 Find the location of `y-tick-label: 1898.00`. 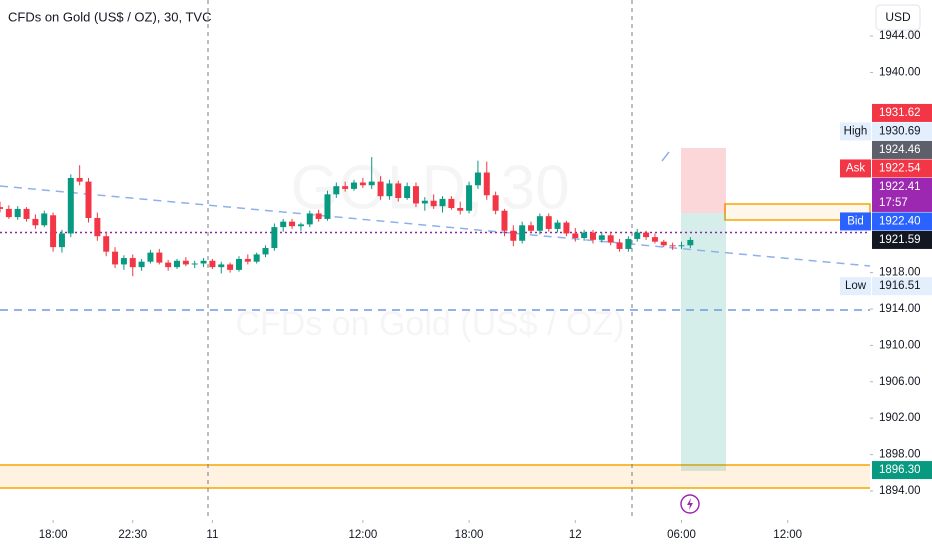

y-tick-label: 1898.00 is located at coordinates (900, 455).